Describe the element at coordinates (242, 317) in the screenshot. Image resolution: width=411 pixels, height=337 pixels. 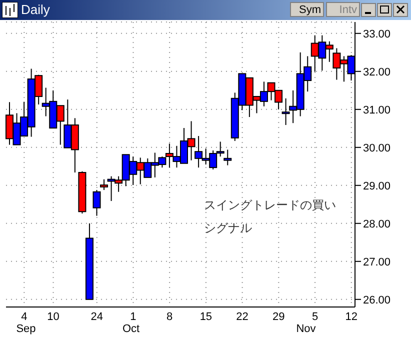
I see `x-tick-label: 22` at that location.